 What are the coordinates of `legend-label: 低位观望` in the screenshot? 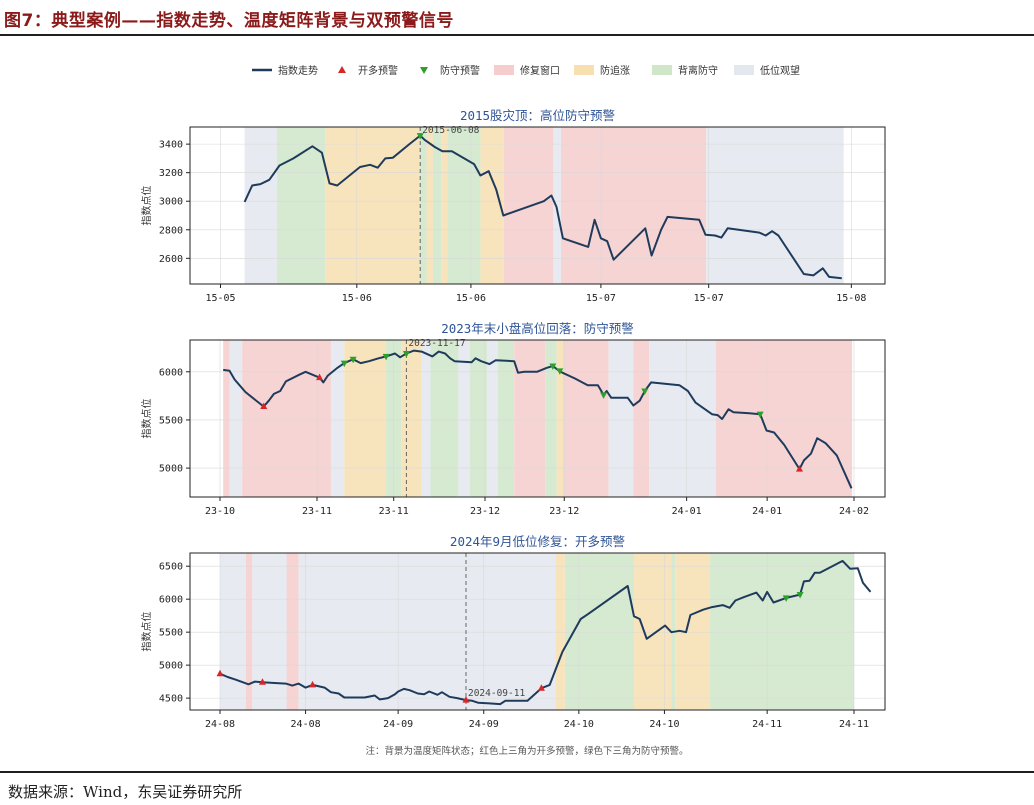 It's located at (780, 70).